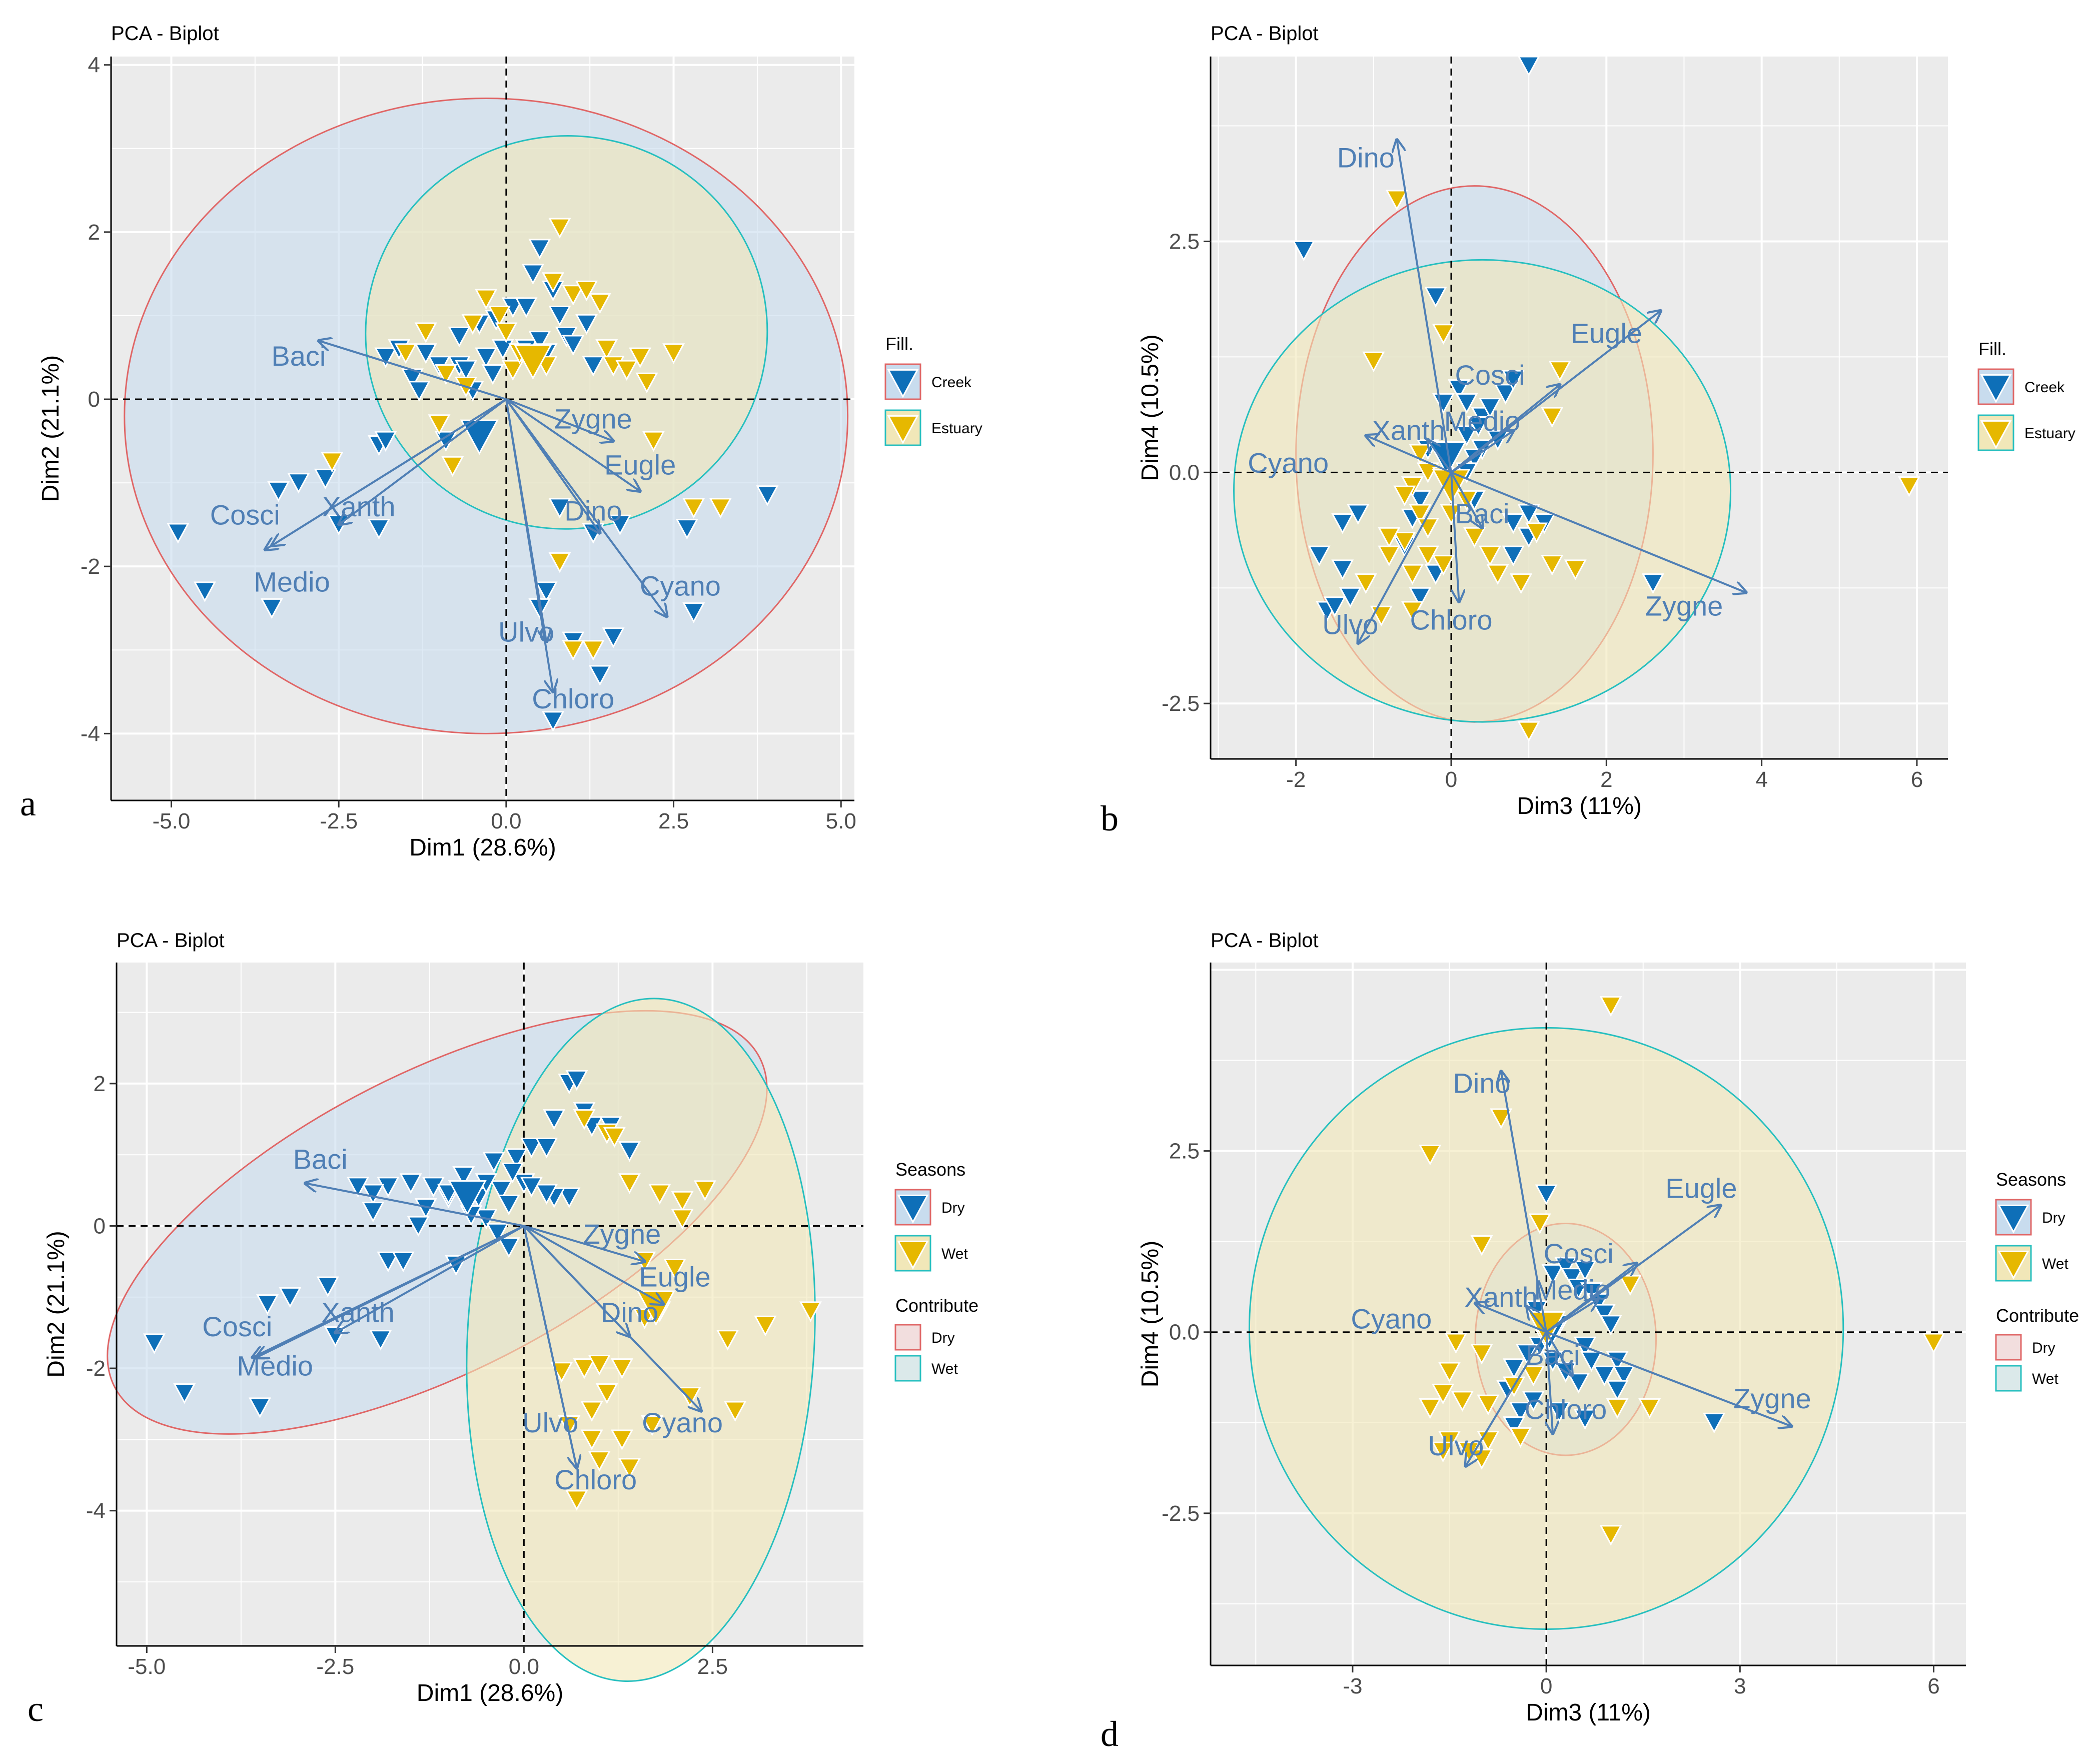 This screenshot has width=2098, height=1764. Describe the element at coordinates (1740, 1686) in the screenshot. I see `x-tick-label: 3` at that location.